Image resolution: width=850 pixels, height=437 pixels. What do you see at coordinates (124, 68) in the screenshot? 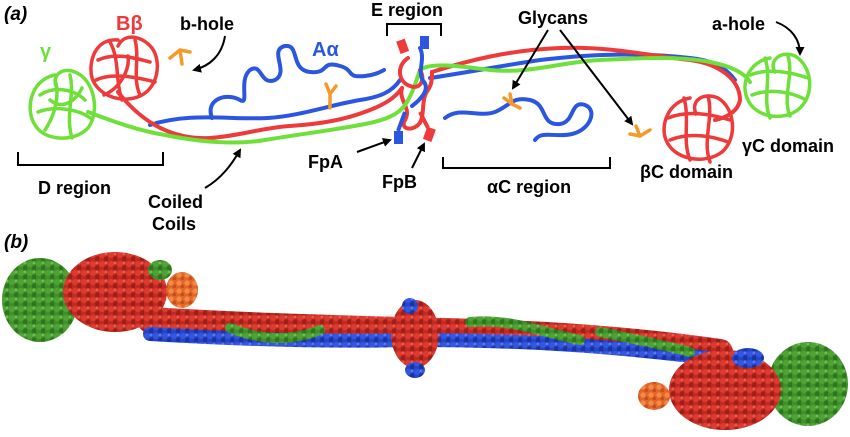
I see `beta-globule-left` at bounding box center [124, 68].